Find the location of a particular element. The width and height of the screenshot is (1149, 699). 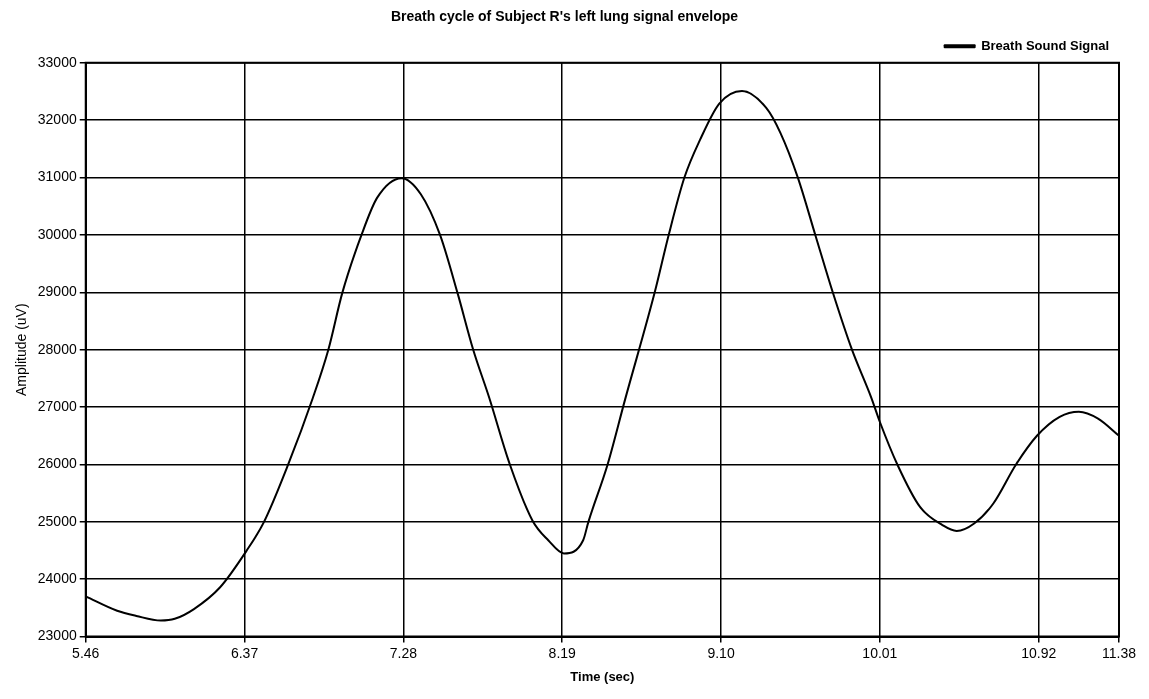

y-tick-label: 31000 is located at coordinates (57, 176).